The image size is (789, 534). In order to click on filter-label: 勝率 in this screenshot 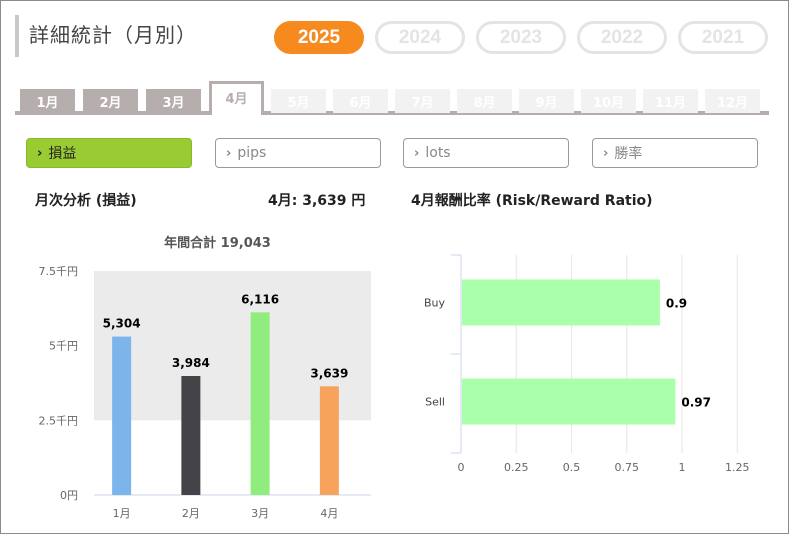, I will do `click(628, 154)`.